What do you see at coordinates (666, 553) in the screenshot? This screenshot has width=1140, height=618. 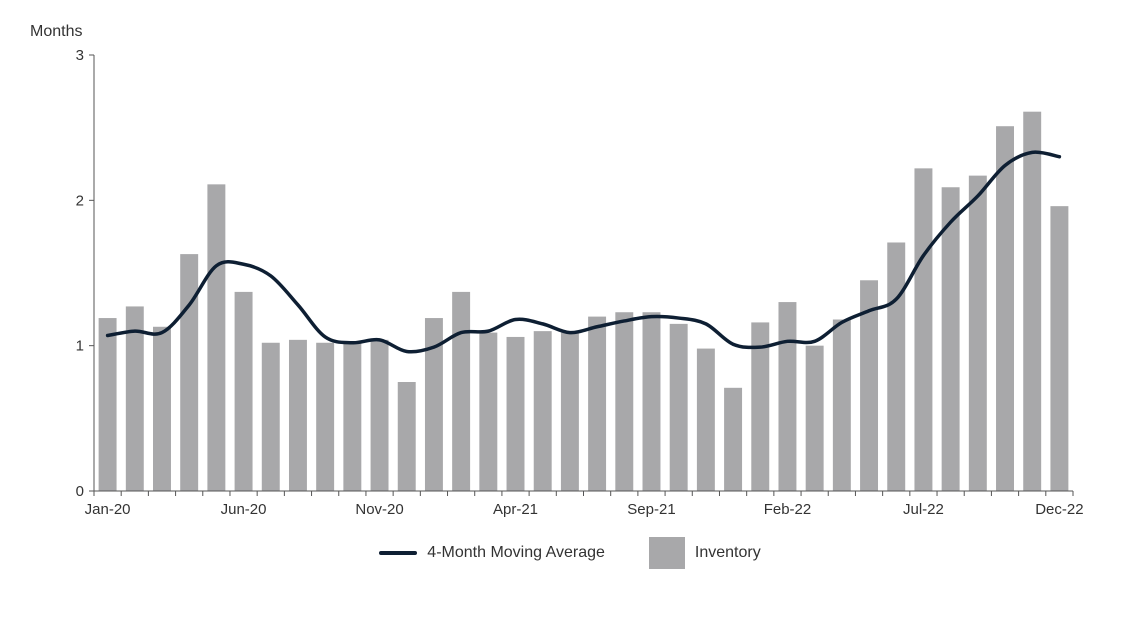 I see `legend-bar-swatch` at bounding box center [666, 553].